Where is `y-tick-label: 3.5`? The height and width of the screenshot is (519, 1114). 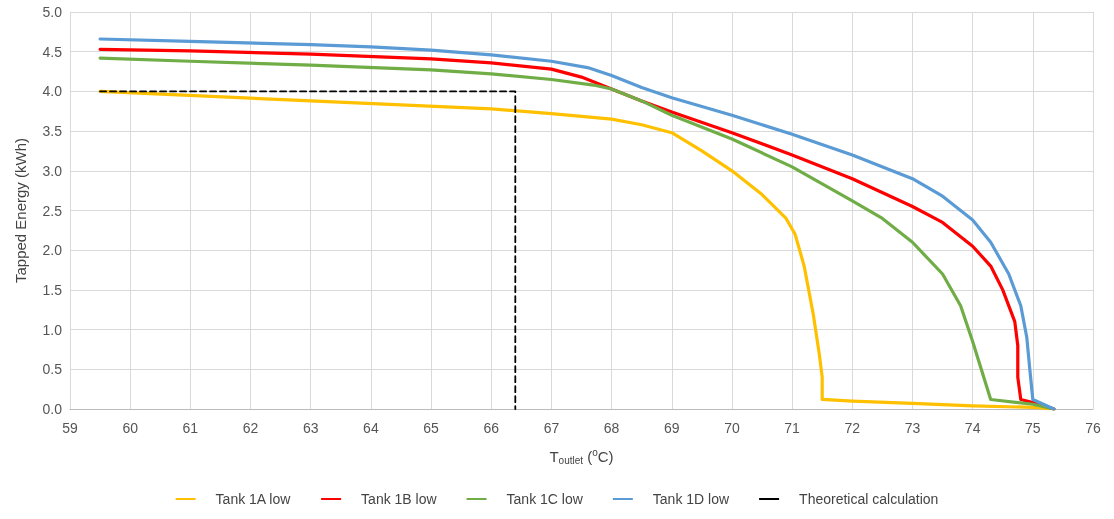 y-tick-label: 3.5 is located at coordinates (52, 131).